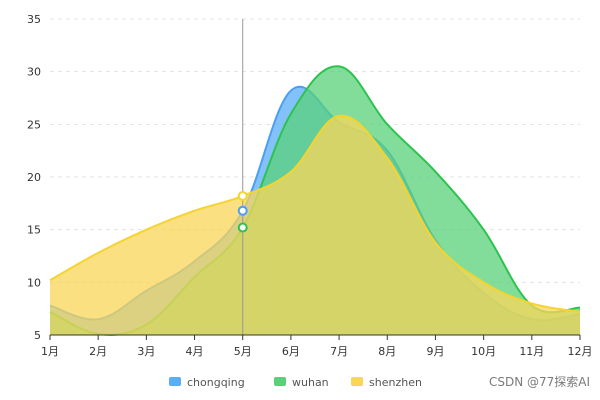 The height and width of the screenshot is (400, 600). I want to click on x-tick-label: 5月, so click(243, 351).